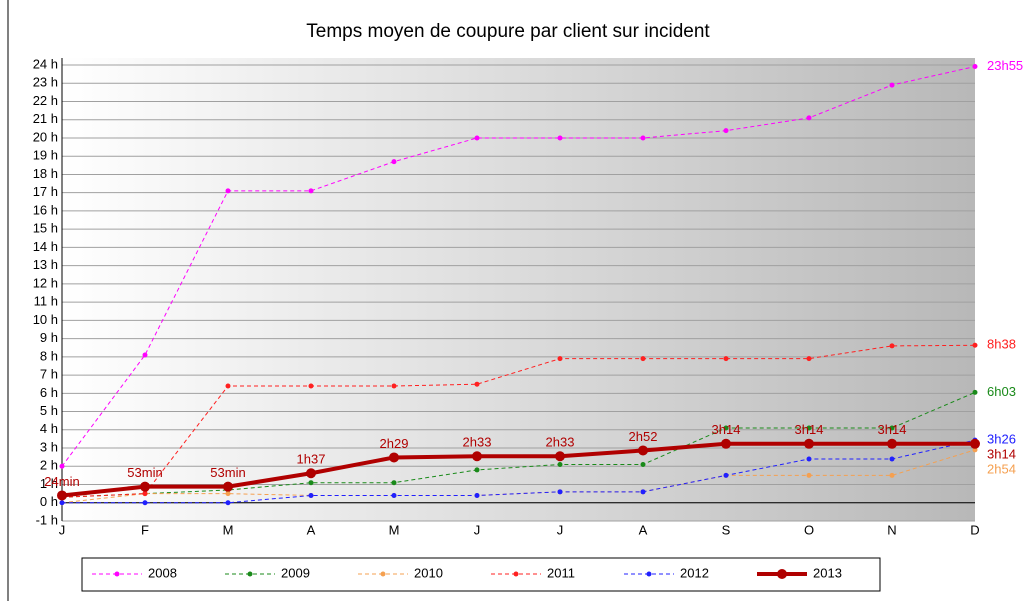  What do you see at coordinates (45, 155) in the screenshot?
I see `y-tick-label: 19 h` at bounding box center [45, 155].